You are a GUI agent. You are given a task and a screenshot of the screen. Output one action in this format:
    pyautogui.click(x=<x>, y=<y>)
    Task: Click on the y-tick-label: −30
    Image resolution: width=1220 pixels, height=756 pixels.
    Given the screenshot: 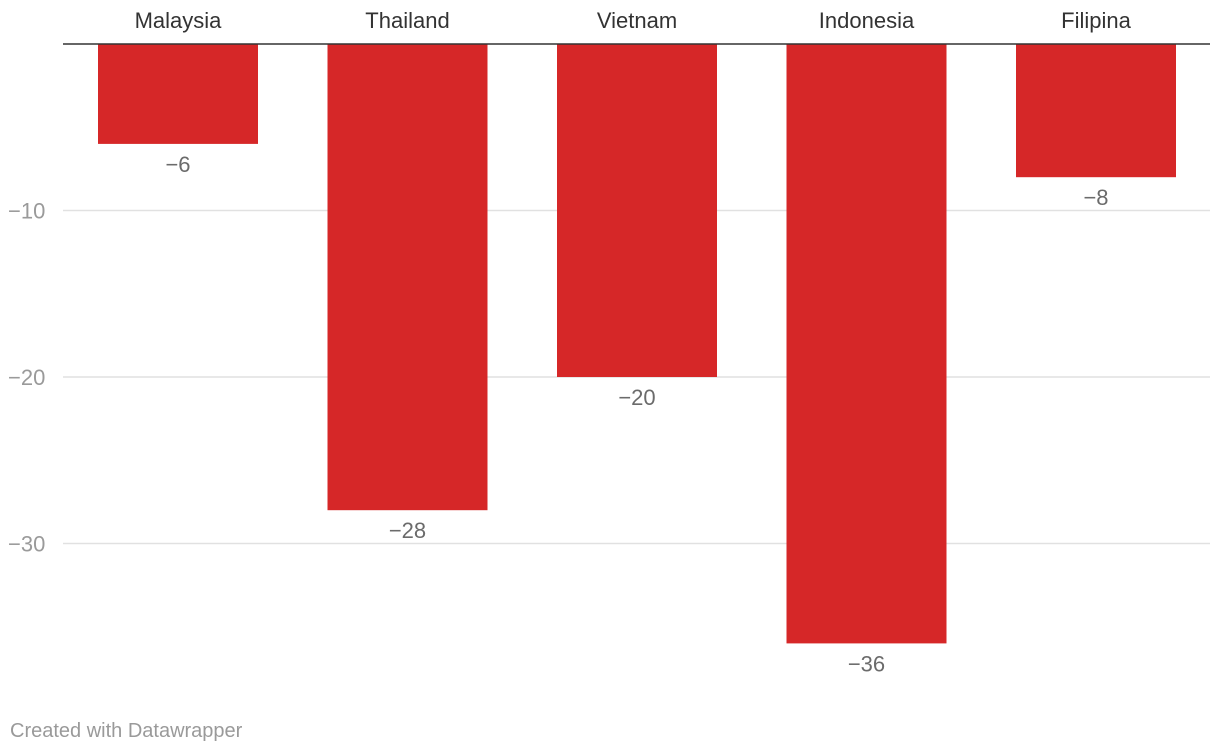 What is the action you would take?
    pyautogui.click(x=26, y=544)
    